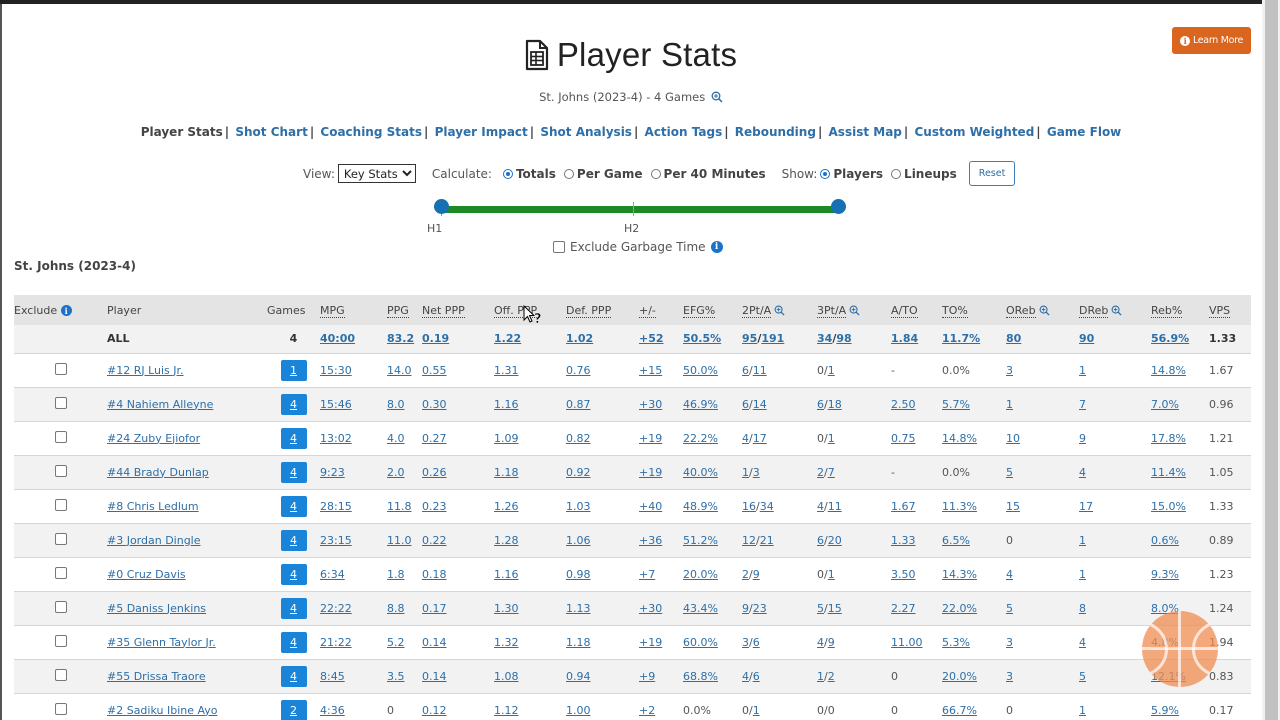 The image size is (1280, 720). What do you see at coordinates (160, 404) in the screenshot?
I see `player-link: #4 Nahiem Alleyne` at bounding box center [160, 404].